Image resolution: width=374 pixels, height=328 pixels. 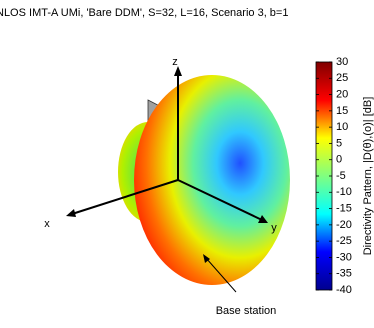 What do you see at coordinates (342, 111) in the screenshot?
I see `colorbar-tick-label: 15` at bounding box center [342, 111].